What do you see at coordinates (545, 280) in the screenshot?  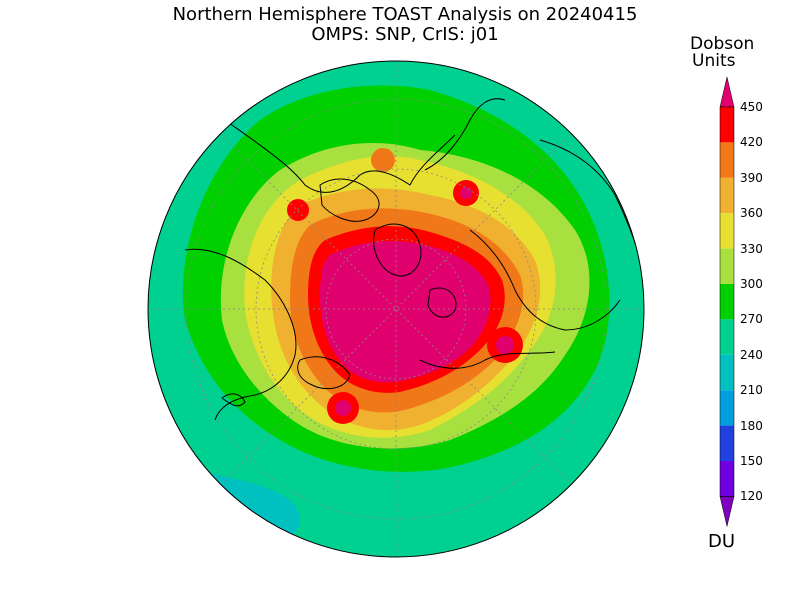 I see `coast-north-america-east` at bounding box center [545, 280].